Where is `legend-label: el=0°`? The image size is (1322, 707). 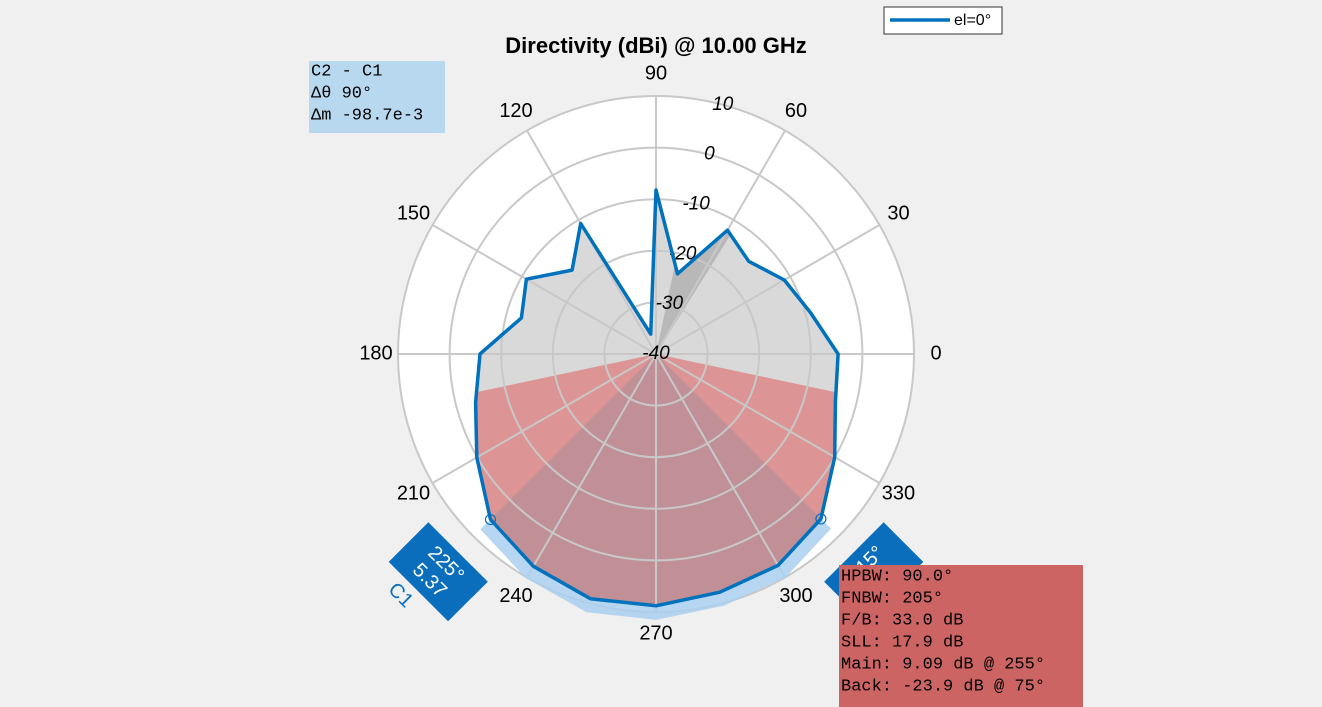
legend-label: el=0° is located at coordinates (972, 20).